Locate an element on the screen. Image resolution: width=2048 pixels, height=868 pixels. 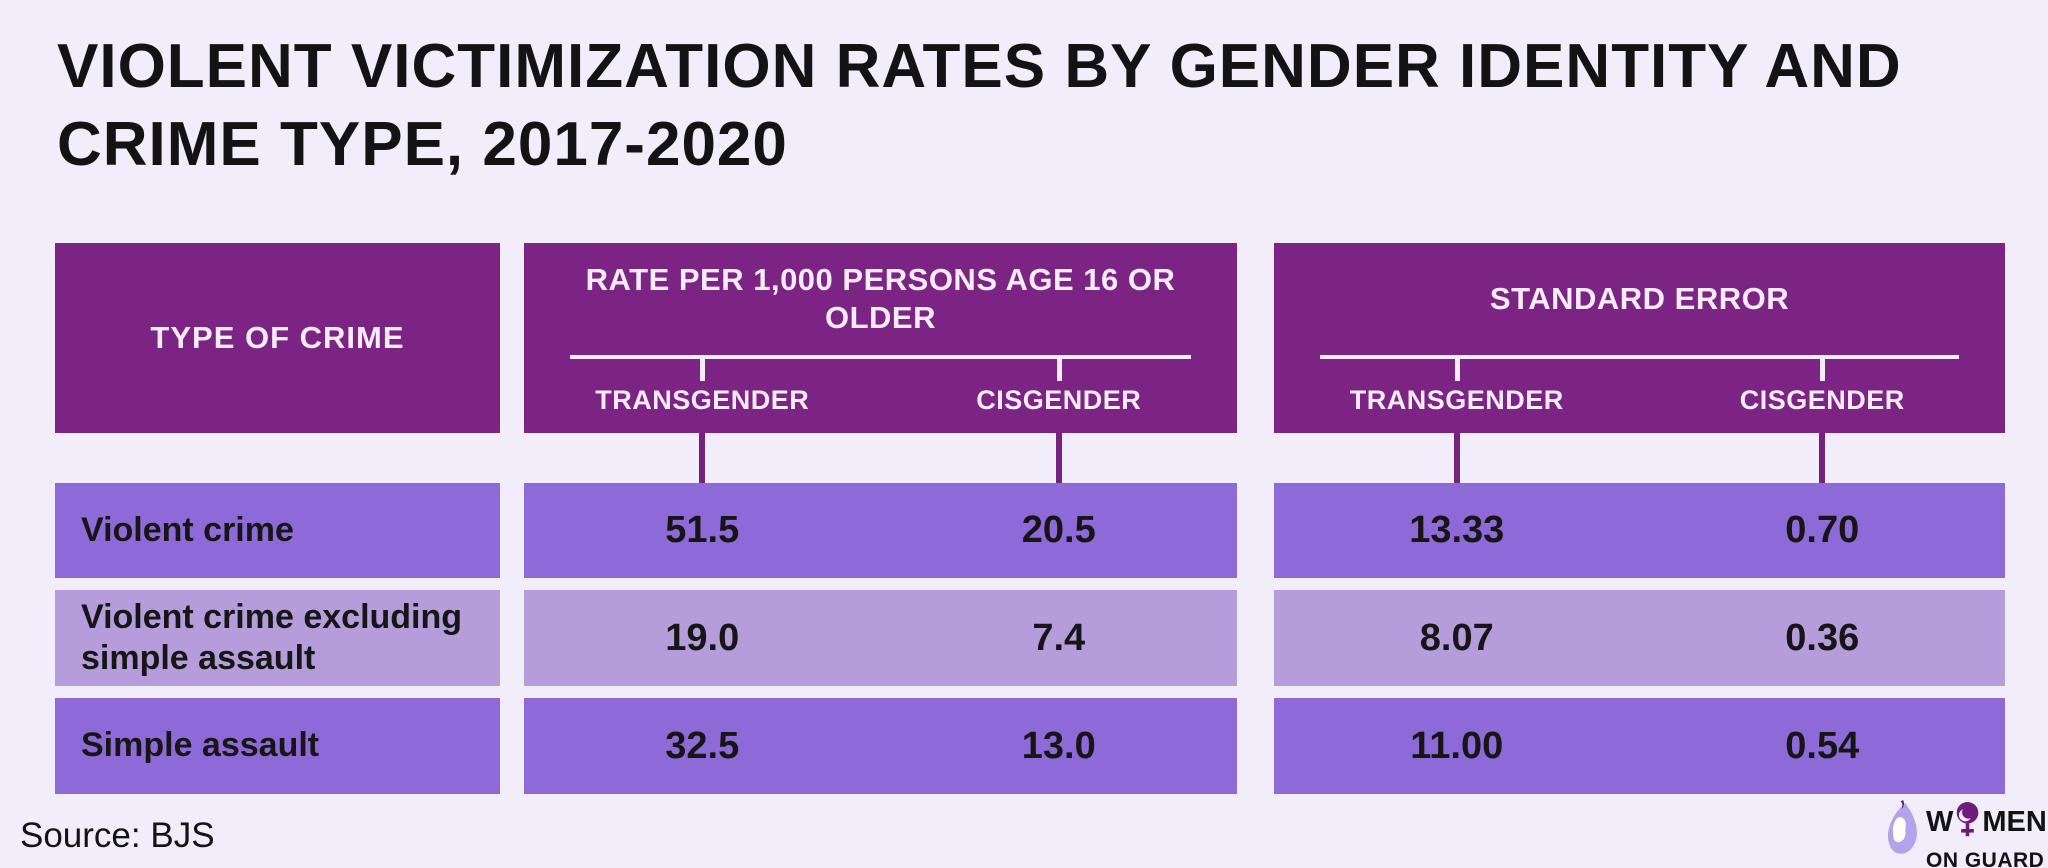
rate-cisgender-cell: 7.4 is located at coordinates (1059, 637).